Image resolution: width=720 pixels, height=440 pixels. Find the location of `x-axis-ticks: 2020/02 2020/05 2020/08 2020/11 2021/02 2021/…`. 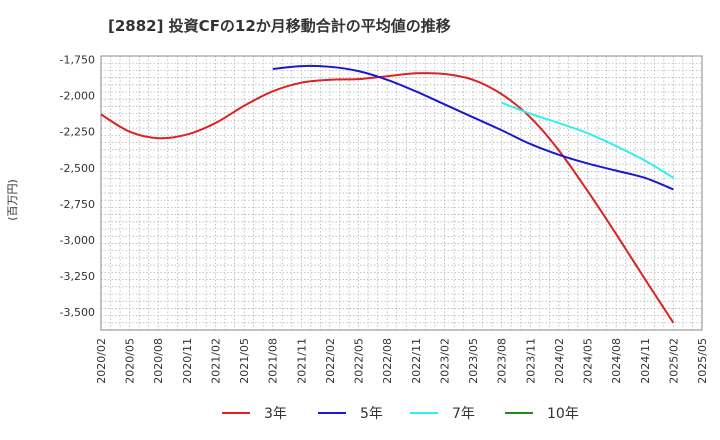

x-axis-ticks: 2020/02 2020/05 2020/08 2020/11 2021/02 2021/… is located at coordinates (402, 361).